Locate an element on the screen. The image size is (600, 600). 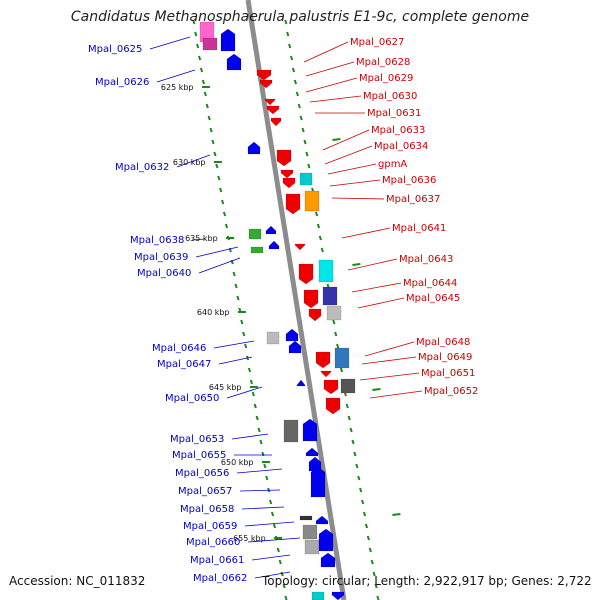
gene-label-forward: Mpal_0633 is located at coordinates (398, 130).